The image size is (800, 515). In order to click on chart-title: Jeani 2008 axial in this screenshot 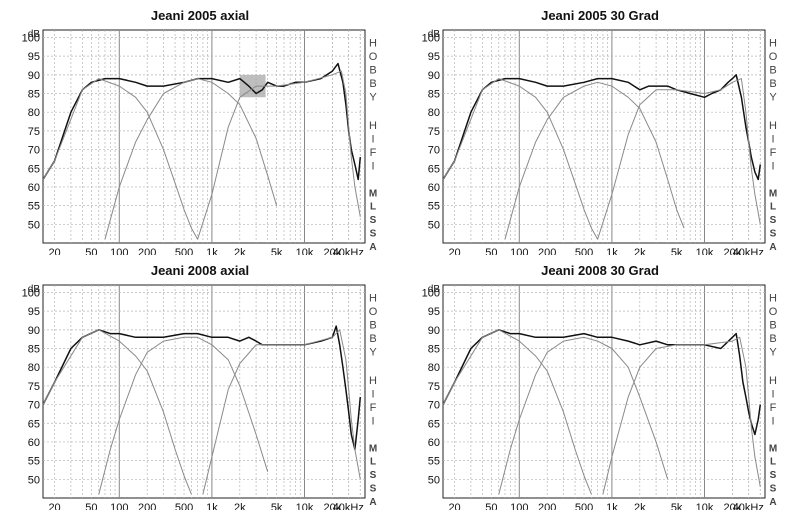, I will do `click(200, 270)`.